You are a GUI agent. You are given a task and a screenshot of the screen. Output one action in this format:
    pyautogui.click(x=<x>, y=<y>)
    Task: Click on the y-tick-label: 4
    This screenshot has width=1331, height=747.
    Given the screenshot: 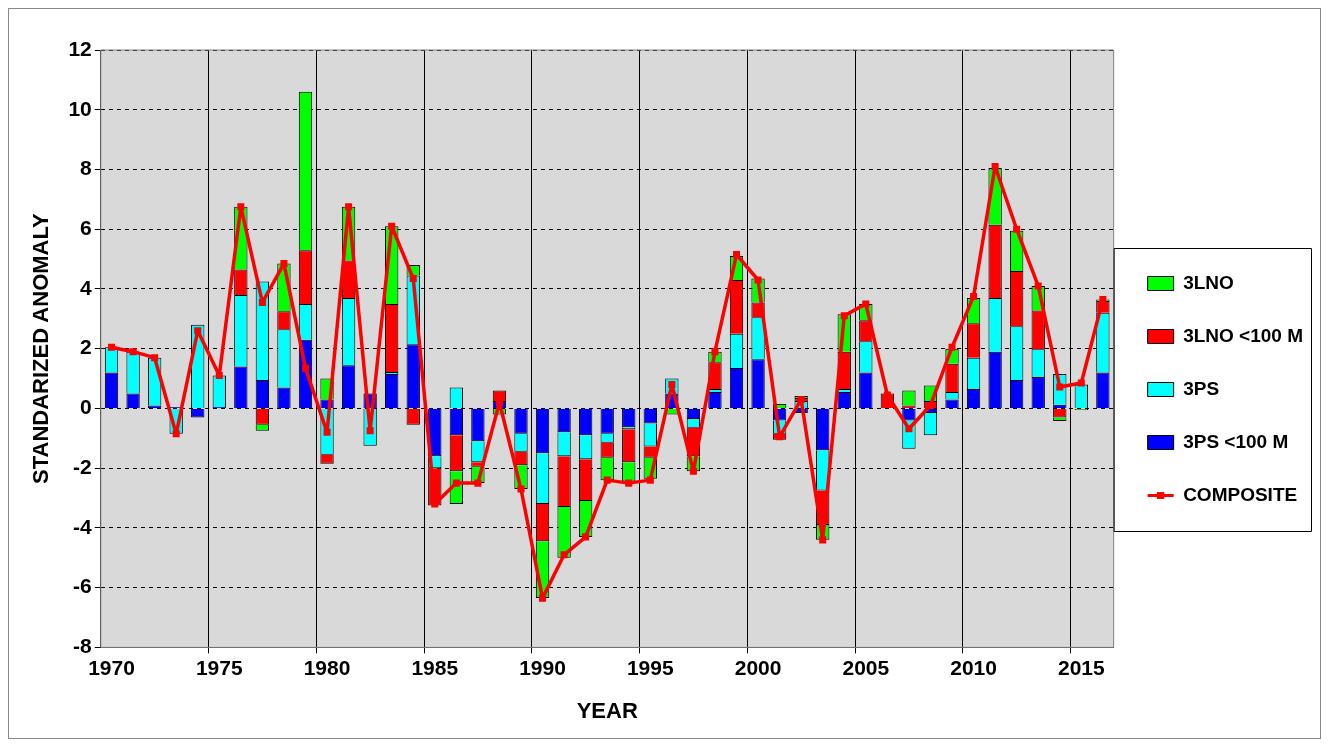 What is the action you would take?
    pyautogui.click(x=86, y=287)
    